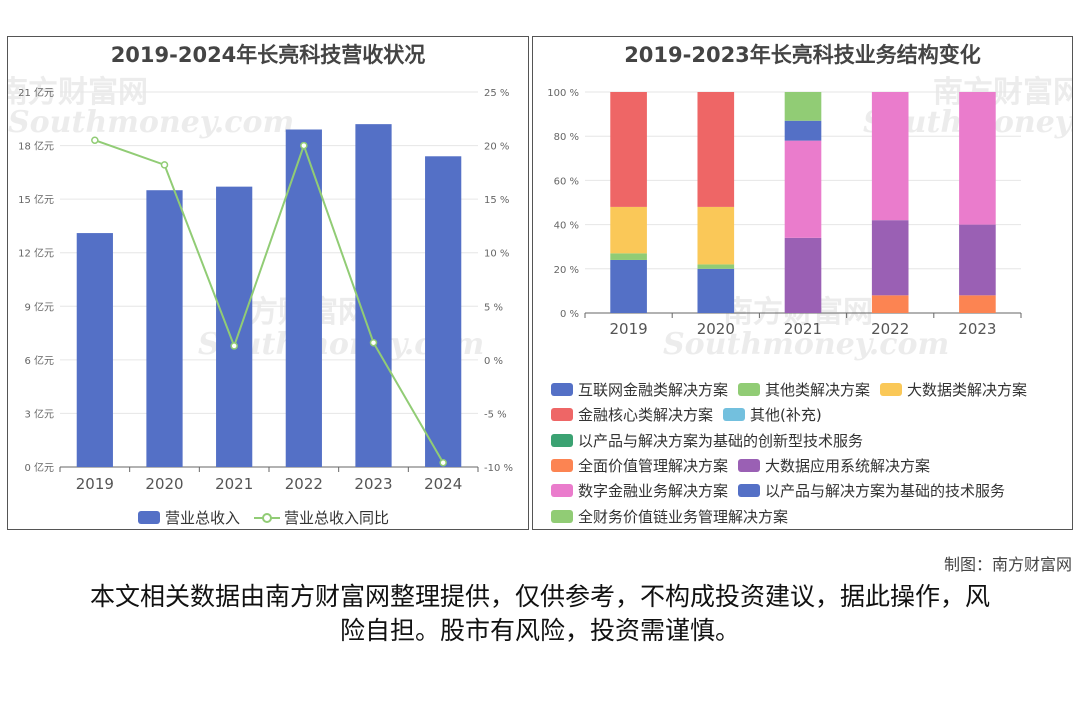 The height and width of the screenshot is (720, 1080). What do you see at coordinates (498, 468) in the screenshot?
I see `y-right-tick-label: -10 %` at bounding box center [498, 468].